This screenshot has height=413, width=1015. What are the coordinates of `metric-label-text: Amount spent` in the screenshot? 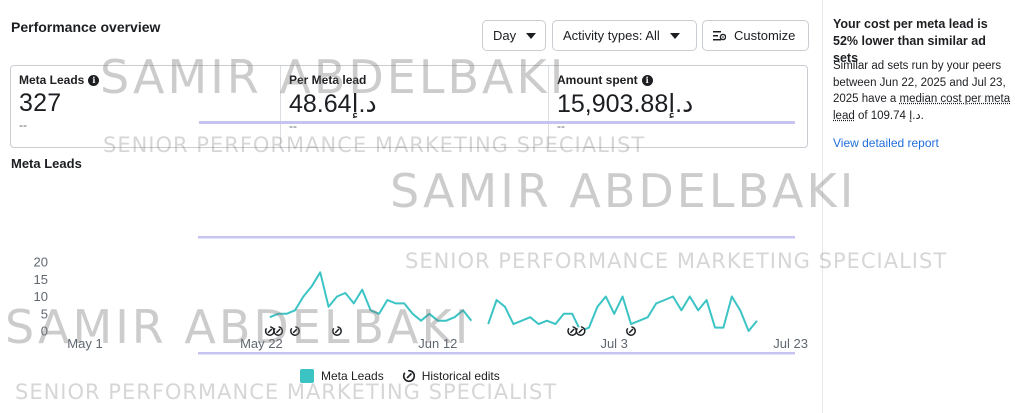 It's located at (597, 80).